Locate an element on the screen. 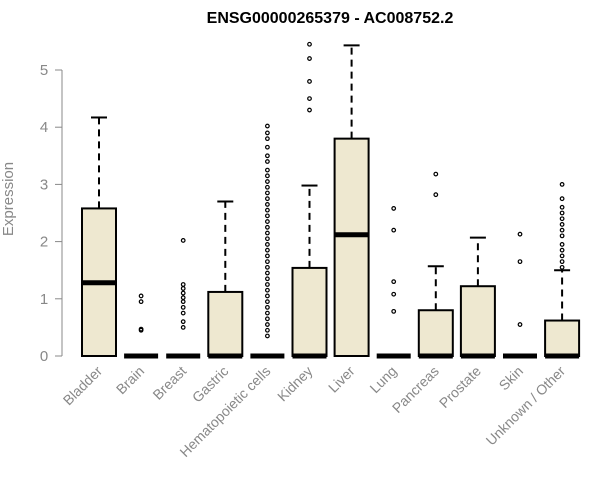  y-tick-label: 2 is located at coordinates (44, 242).